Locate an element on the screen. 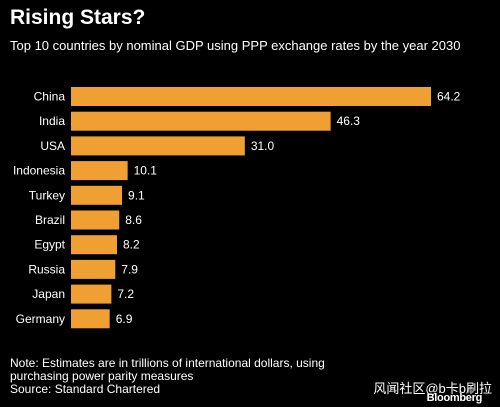 Image resolution: width=500 pixels, height=407 pixels. category-label: Brazil is located at coordinates (50, 220).